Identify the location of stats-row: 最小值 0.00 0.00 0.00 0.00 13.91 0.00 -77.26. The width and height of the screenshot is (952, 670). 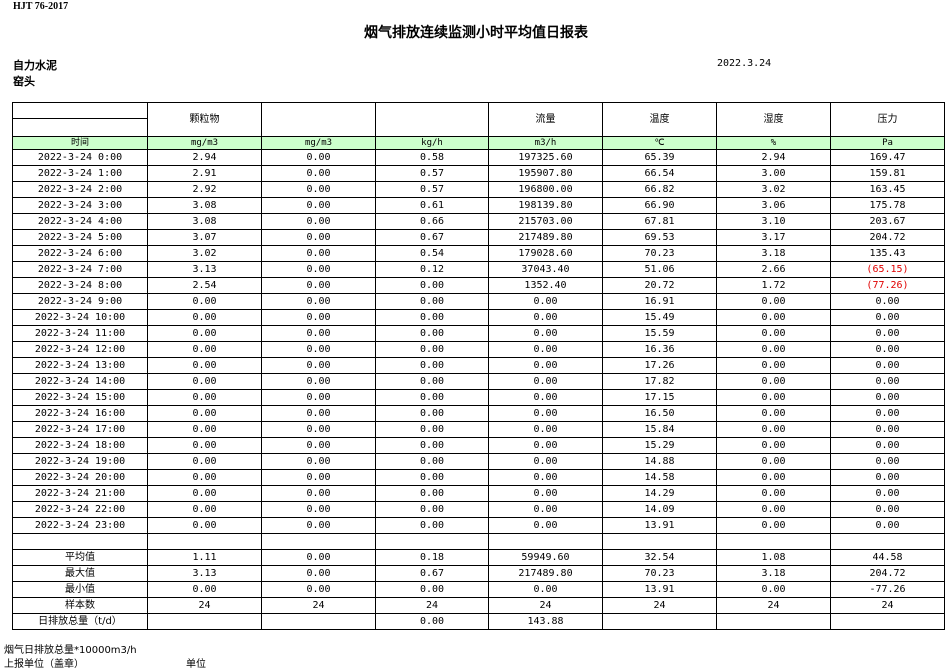
(478, 589).